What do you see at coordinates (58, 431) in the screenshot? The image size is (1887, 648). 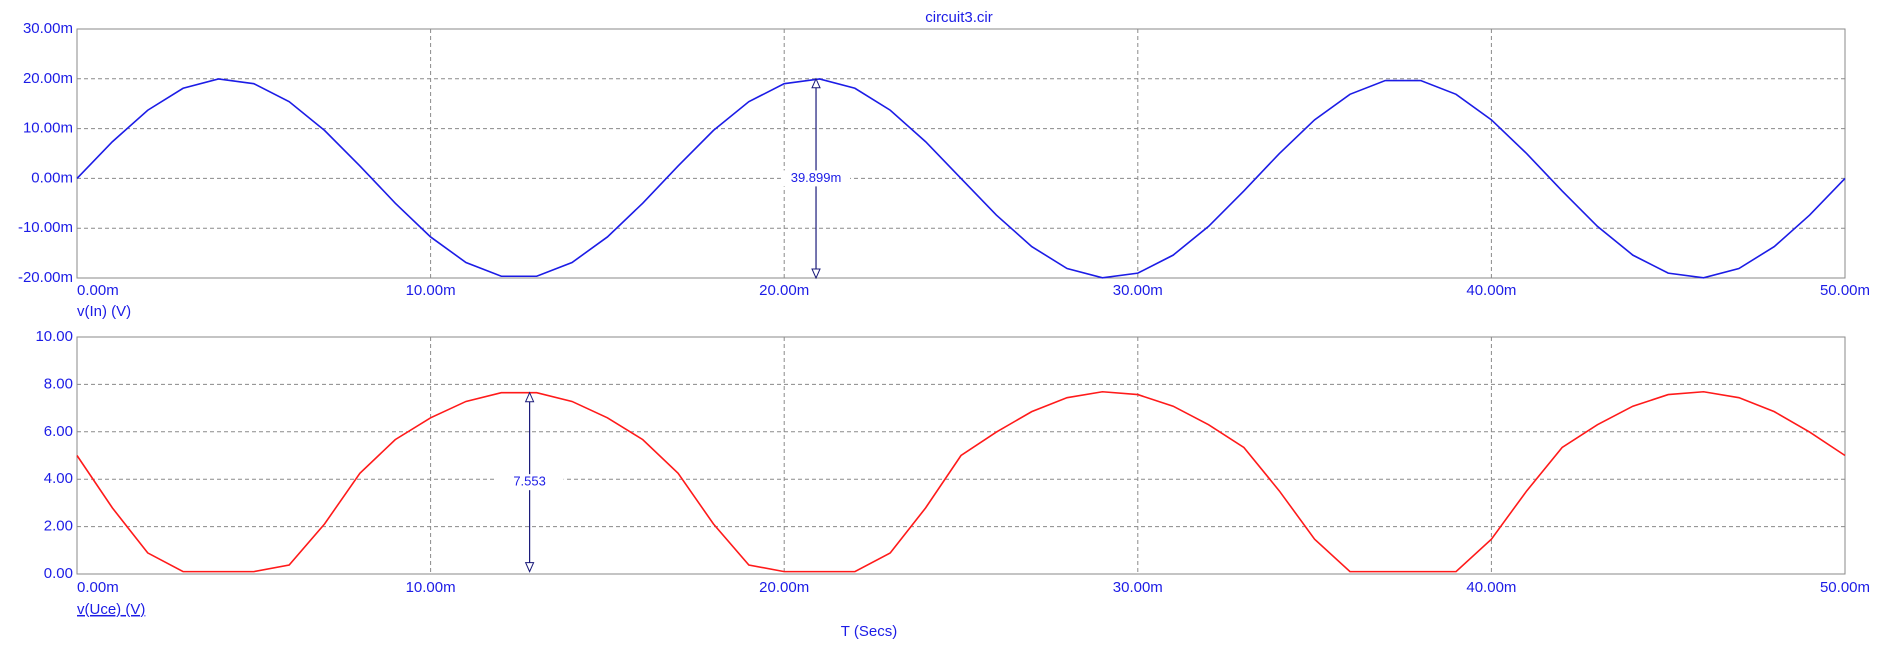 I see `y-tick-label: 6.00` at bounding box center [58, 431].